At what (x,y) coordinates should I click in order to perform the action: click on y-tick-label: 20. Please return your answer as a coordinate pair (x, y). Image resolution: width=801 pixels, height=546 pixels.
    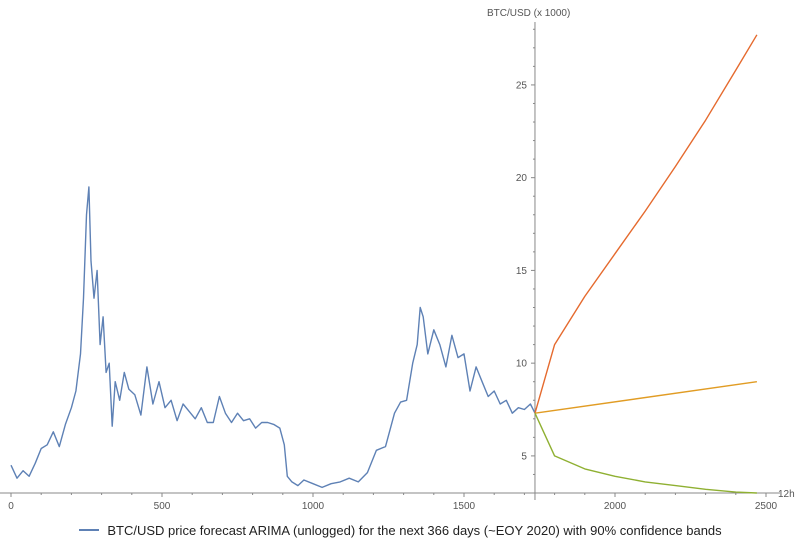
    Looking at the image, I should click on (522, 178).